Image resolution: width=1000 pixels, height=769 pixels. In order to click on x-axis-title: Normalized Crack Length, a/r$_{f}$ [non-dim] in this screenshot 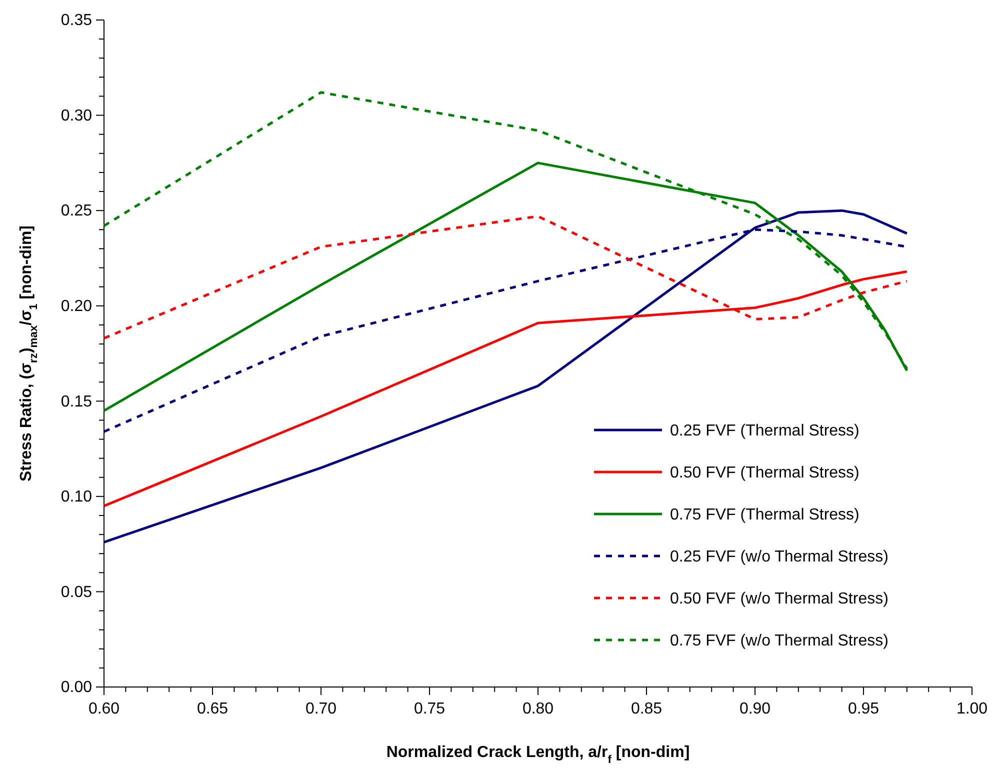, I will do `click(538, 755)`.